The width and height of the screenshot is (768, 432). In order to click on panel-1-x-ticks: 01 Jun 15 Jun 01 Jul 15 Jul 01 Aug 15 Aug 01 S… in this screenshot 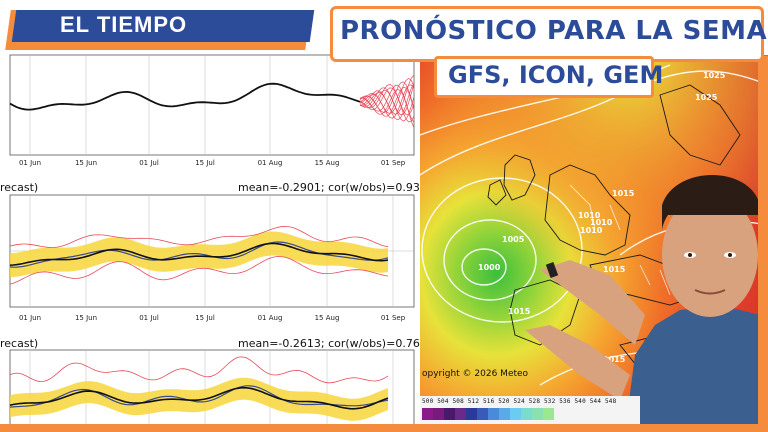, I will do `click(212, 163)`.